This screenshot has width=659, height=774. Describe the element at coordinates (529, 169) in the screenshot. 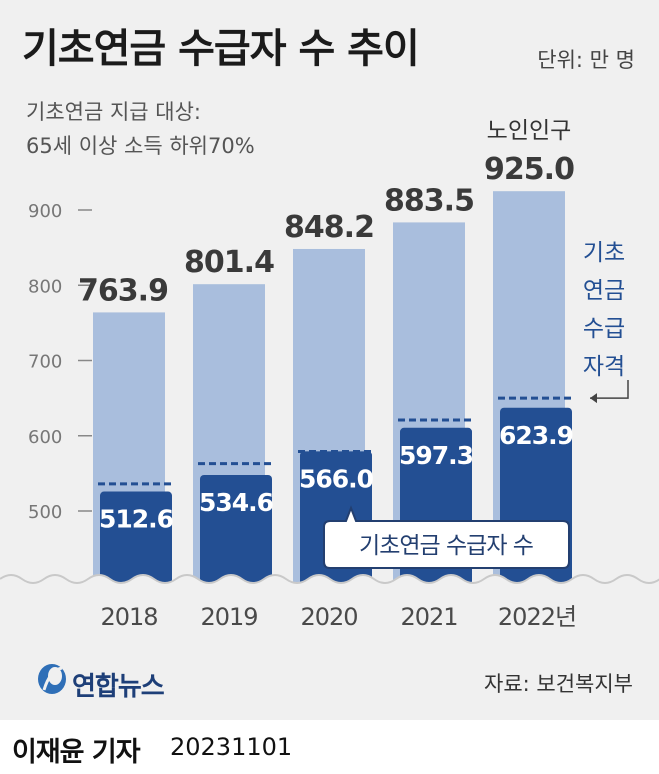

I see `population-value-label: 925.0` at that location.